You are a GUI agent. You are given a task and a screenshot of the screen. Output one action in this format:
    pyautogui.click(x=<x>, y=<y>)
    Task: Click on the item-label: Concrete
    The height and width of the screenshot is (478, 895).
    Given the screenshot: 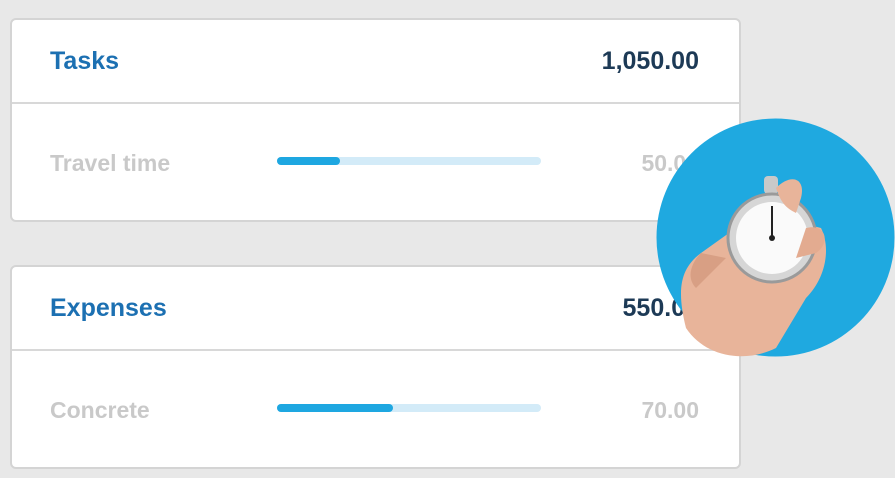 What is the action you would take?
    pyautogui.click(x=100, y=410)
    